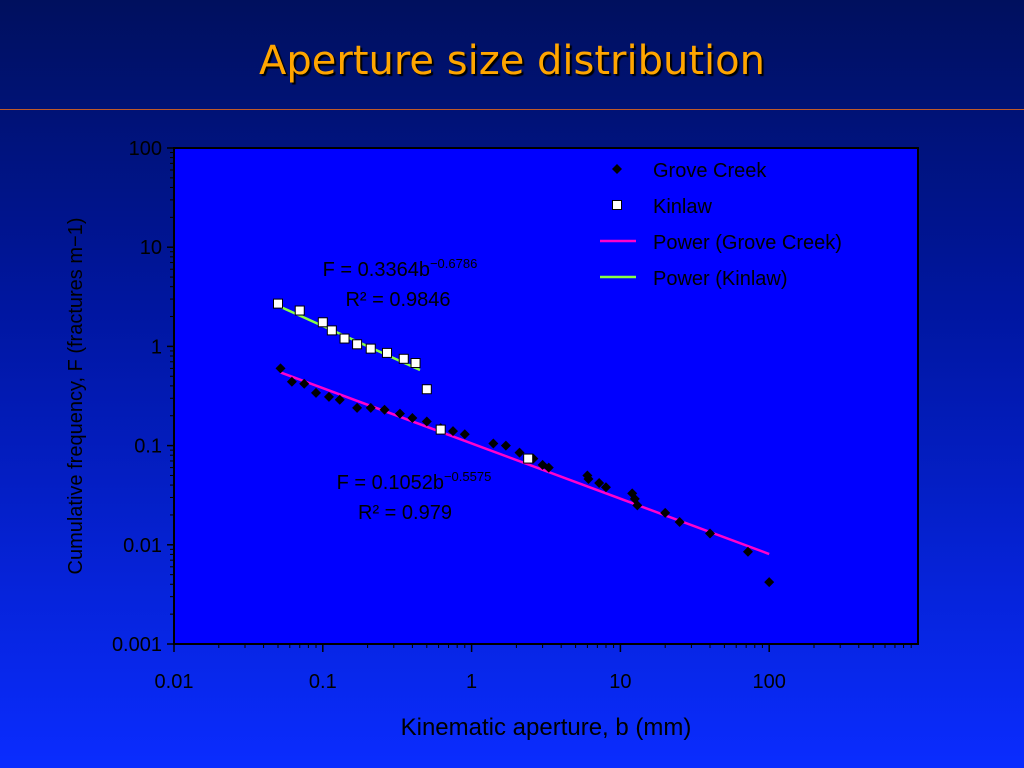 The width and height of the screenshot is (1024, 768). I want to click on title-divider, so click(512, 109).